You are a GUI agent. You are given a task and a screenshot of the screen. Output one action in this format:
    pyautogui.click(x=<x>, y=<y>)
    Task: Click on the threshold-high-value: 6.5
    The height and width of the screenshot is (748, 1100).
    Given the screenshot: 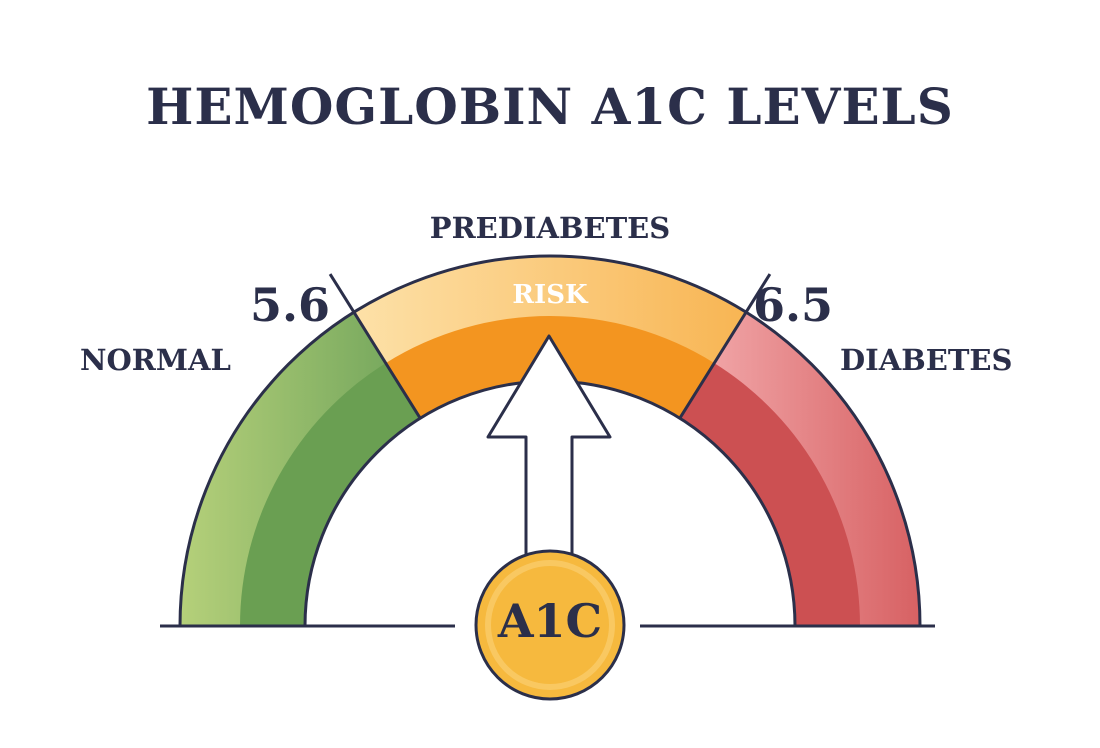 What is the action you would take?
    pyautogui.click(x=793, y=305)
    